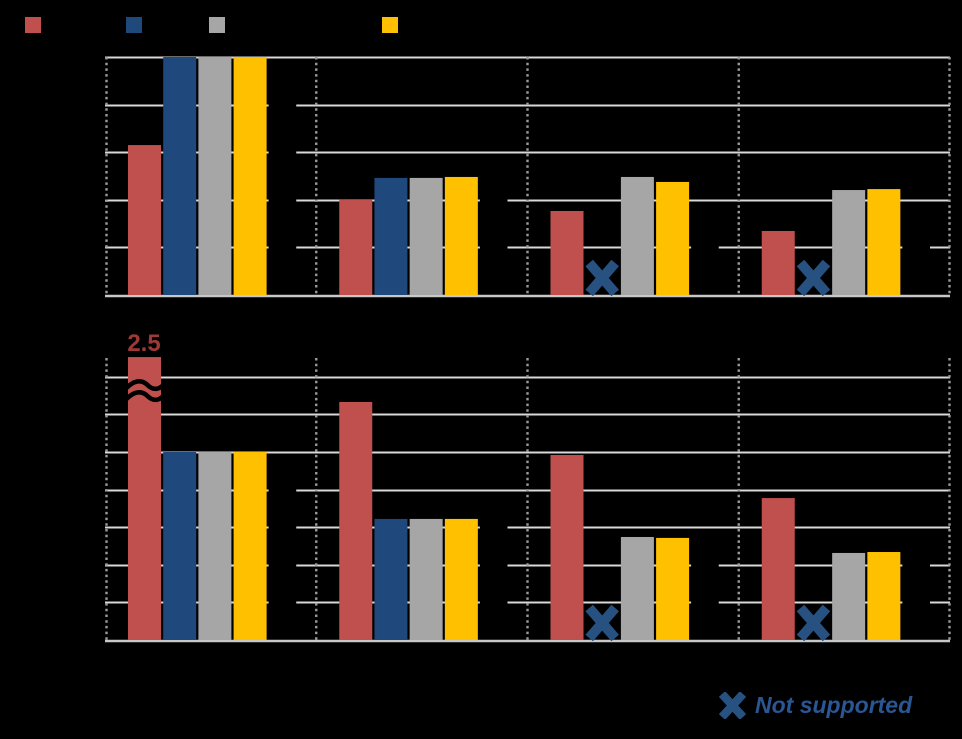 This screenshot has height=739, width=962. What do you see at coordinates (134, 25) in the screenshot?
I see `legend-swatch-navy` at bounding box center [134, 25].